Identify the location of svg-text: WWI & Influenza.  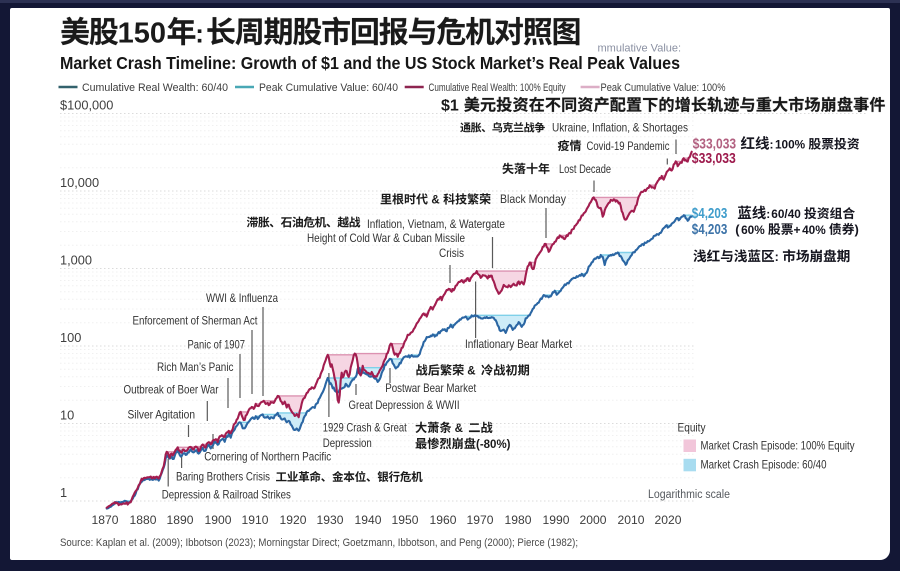
(242, 298).